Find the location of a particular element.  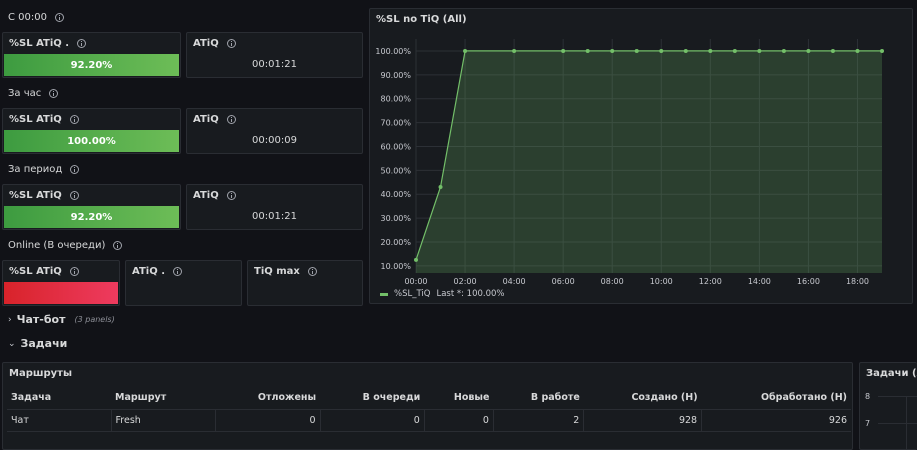

stat-panel-online-sl: %SL ATiQ is located at coordinates (61, 283).